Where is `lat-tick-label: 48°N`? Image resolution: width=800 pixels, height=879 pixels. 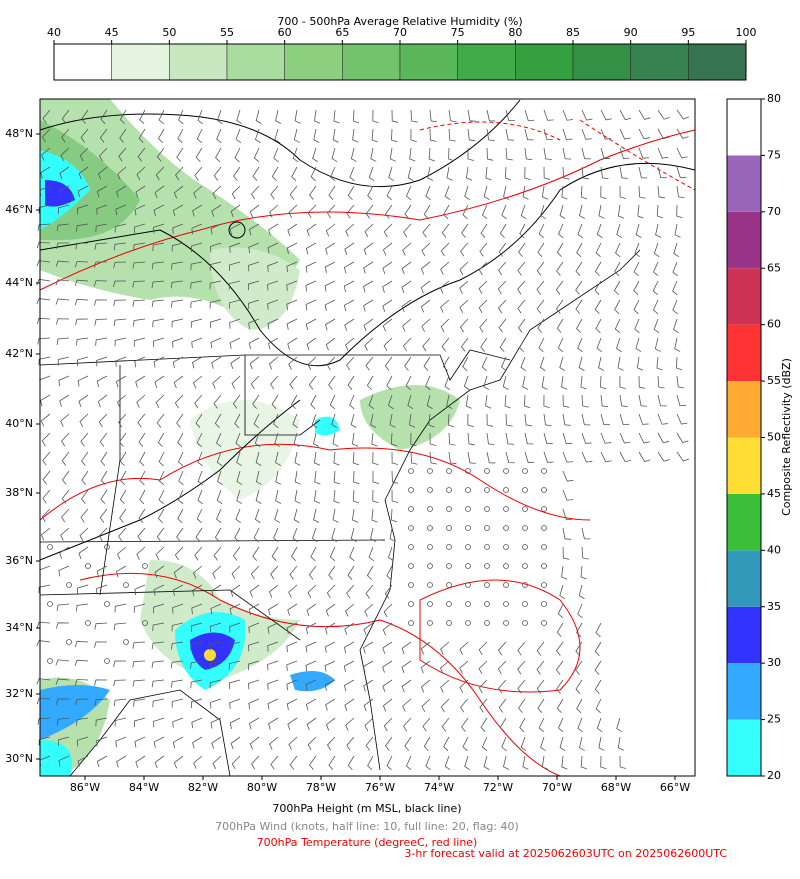 lat-tick-label: 48°N is located at coordinates (19, 133).